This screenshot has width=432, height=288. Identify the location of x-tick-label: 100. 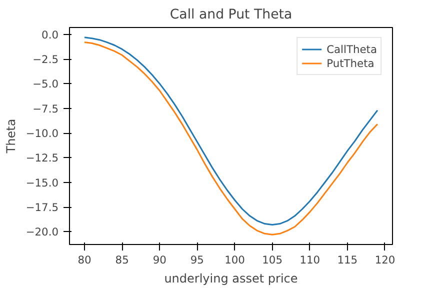
(235, 260).